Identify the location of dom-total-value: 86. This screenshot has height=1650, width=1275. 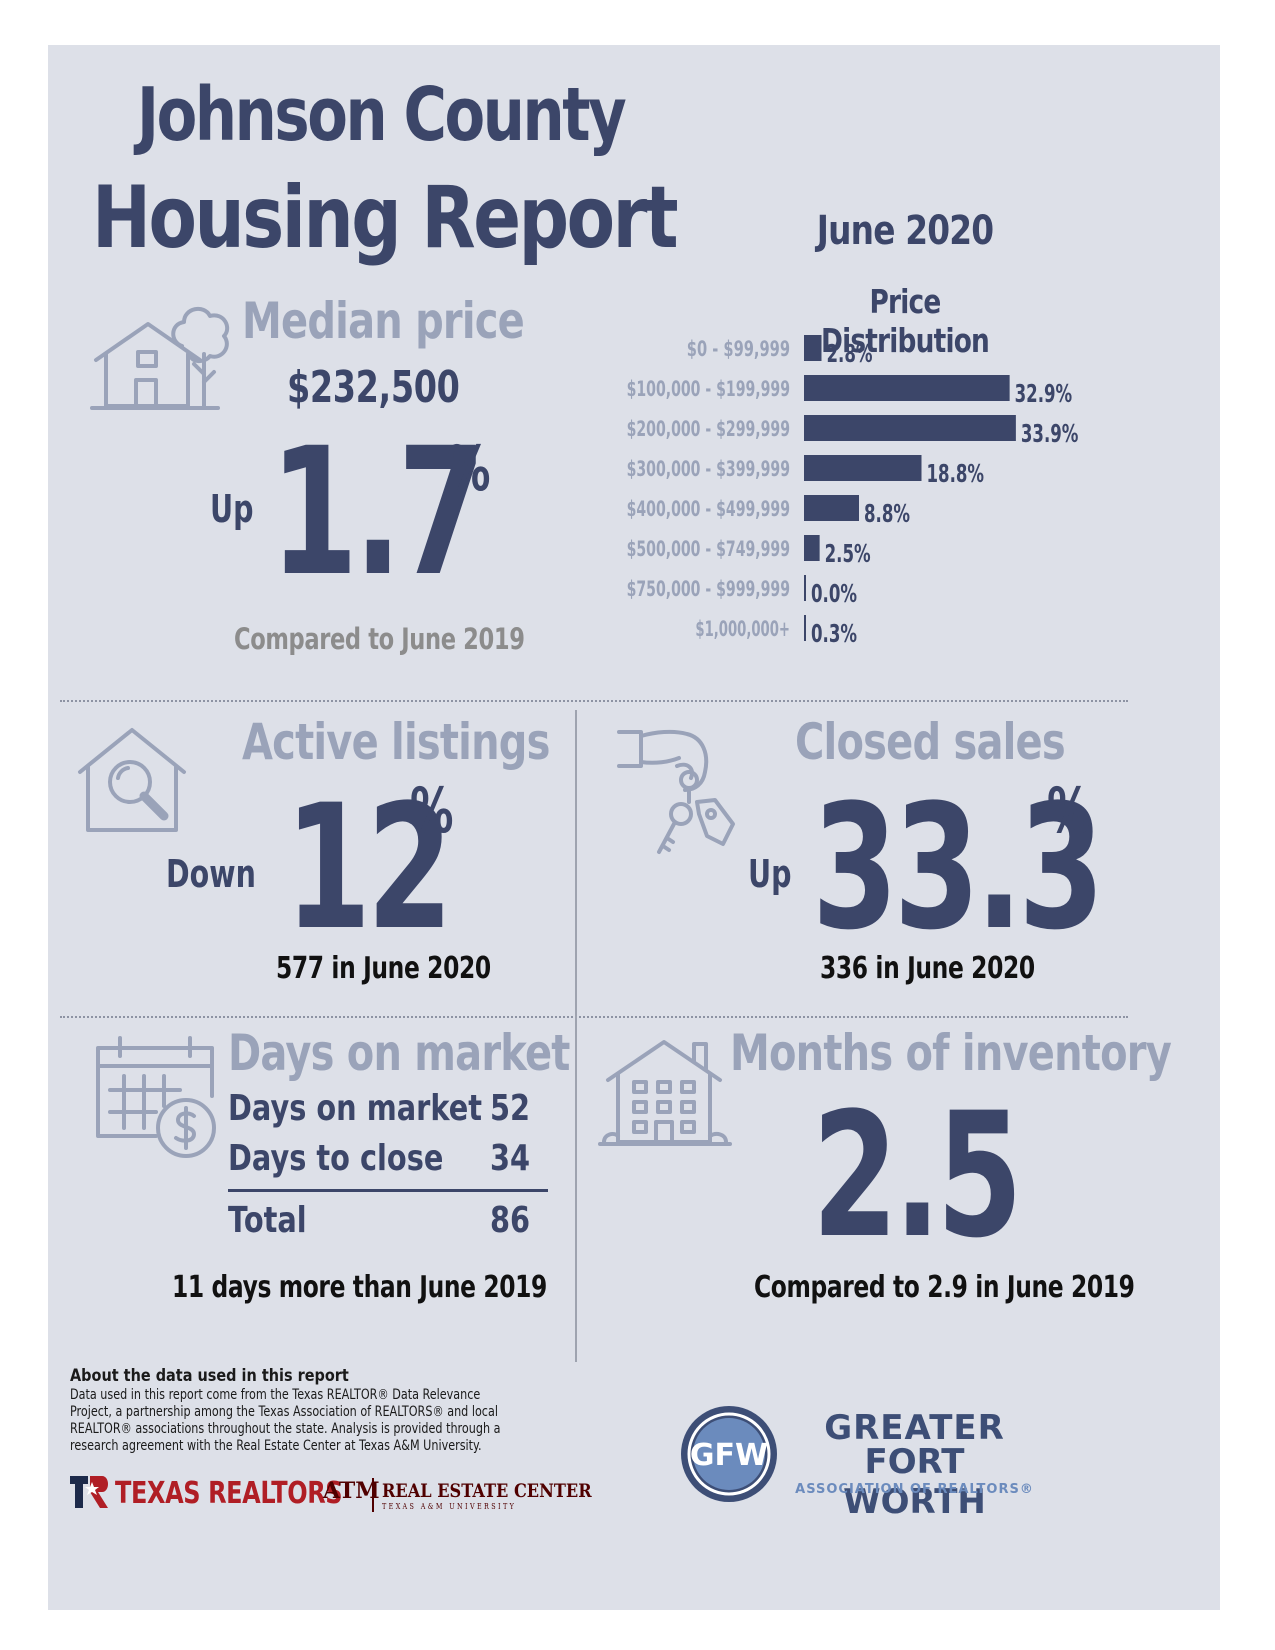
(509, 1220).